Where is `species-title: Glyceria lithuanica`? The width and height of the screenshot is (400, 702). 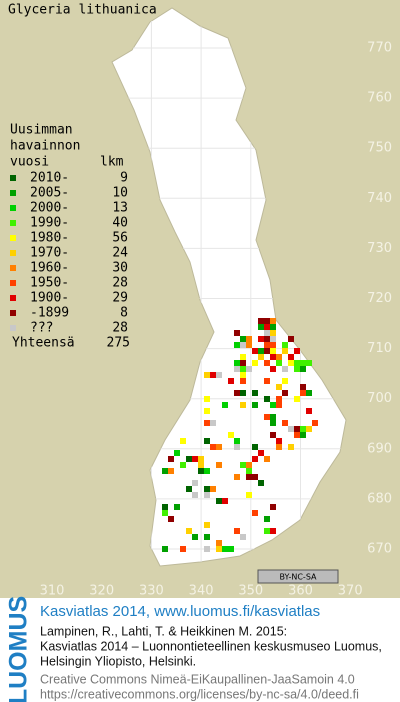
species-title: Glyceria lithuanica is located at coordinates (82, 10).